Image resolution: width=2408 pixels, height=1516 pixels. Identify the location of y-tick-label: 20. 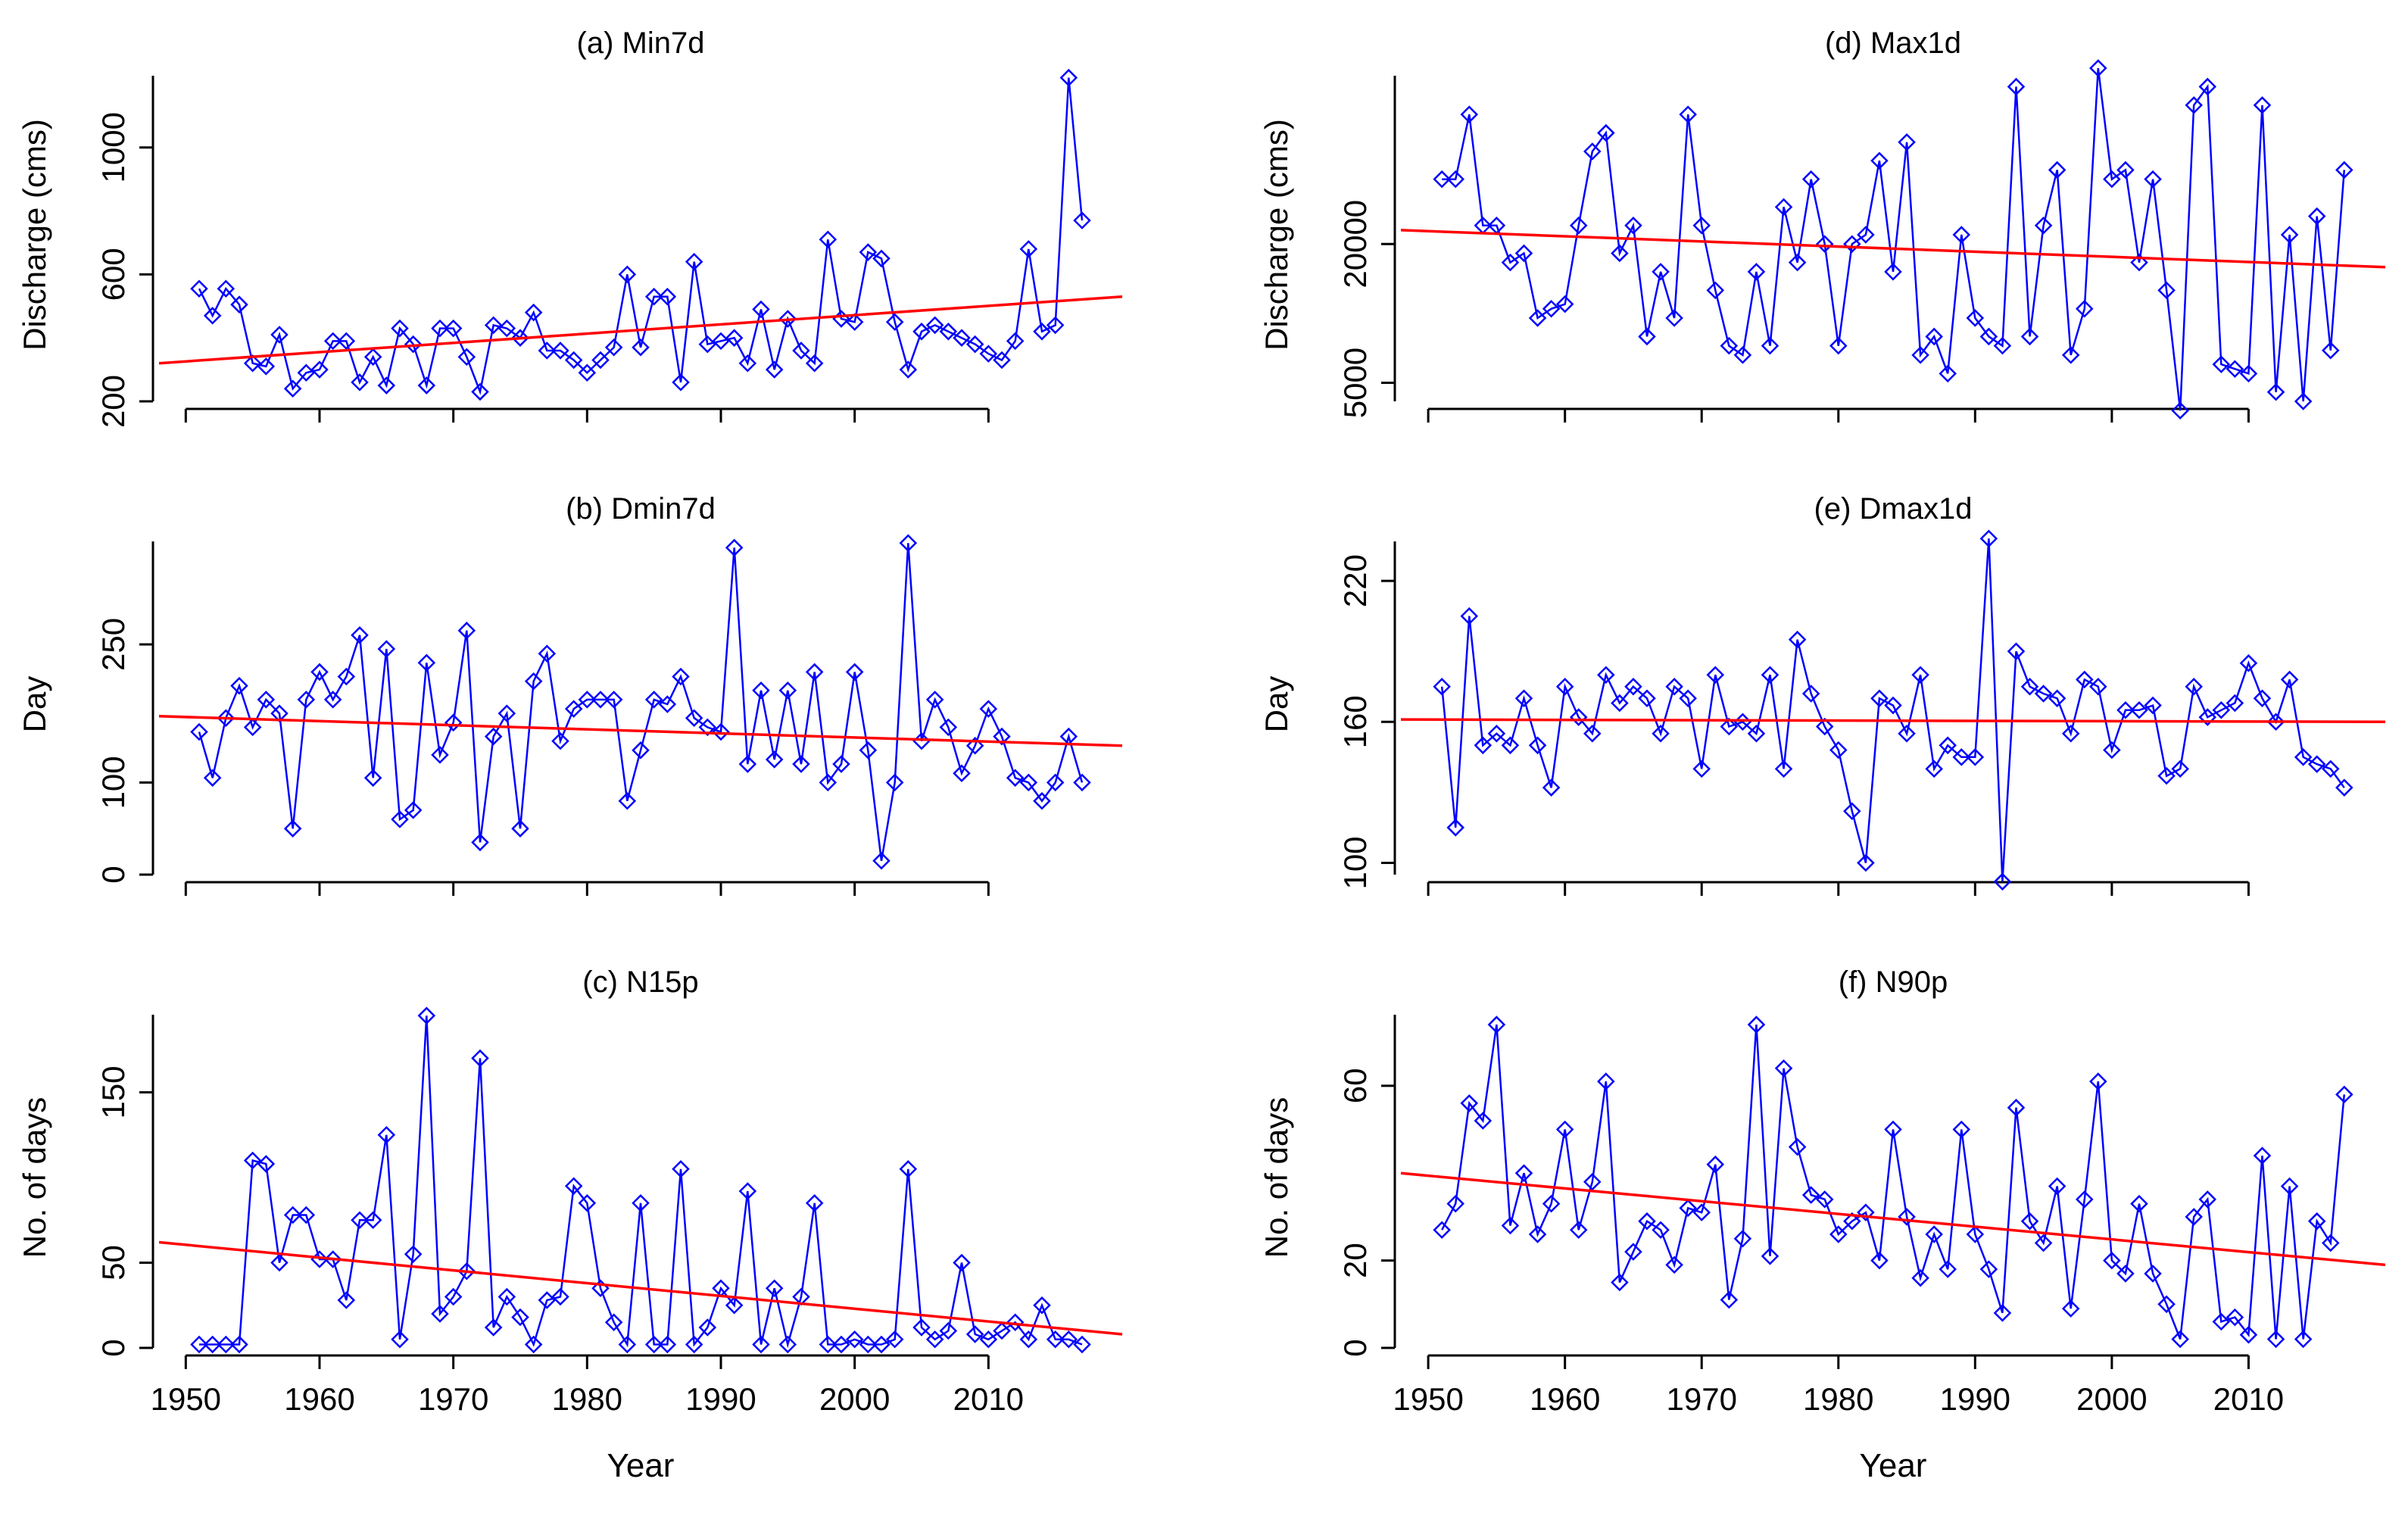
(1355, 1260).